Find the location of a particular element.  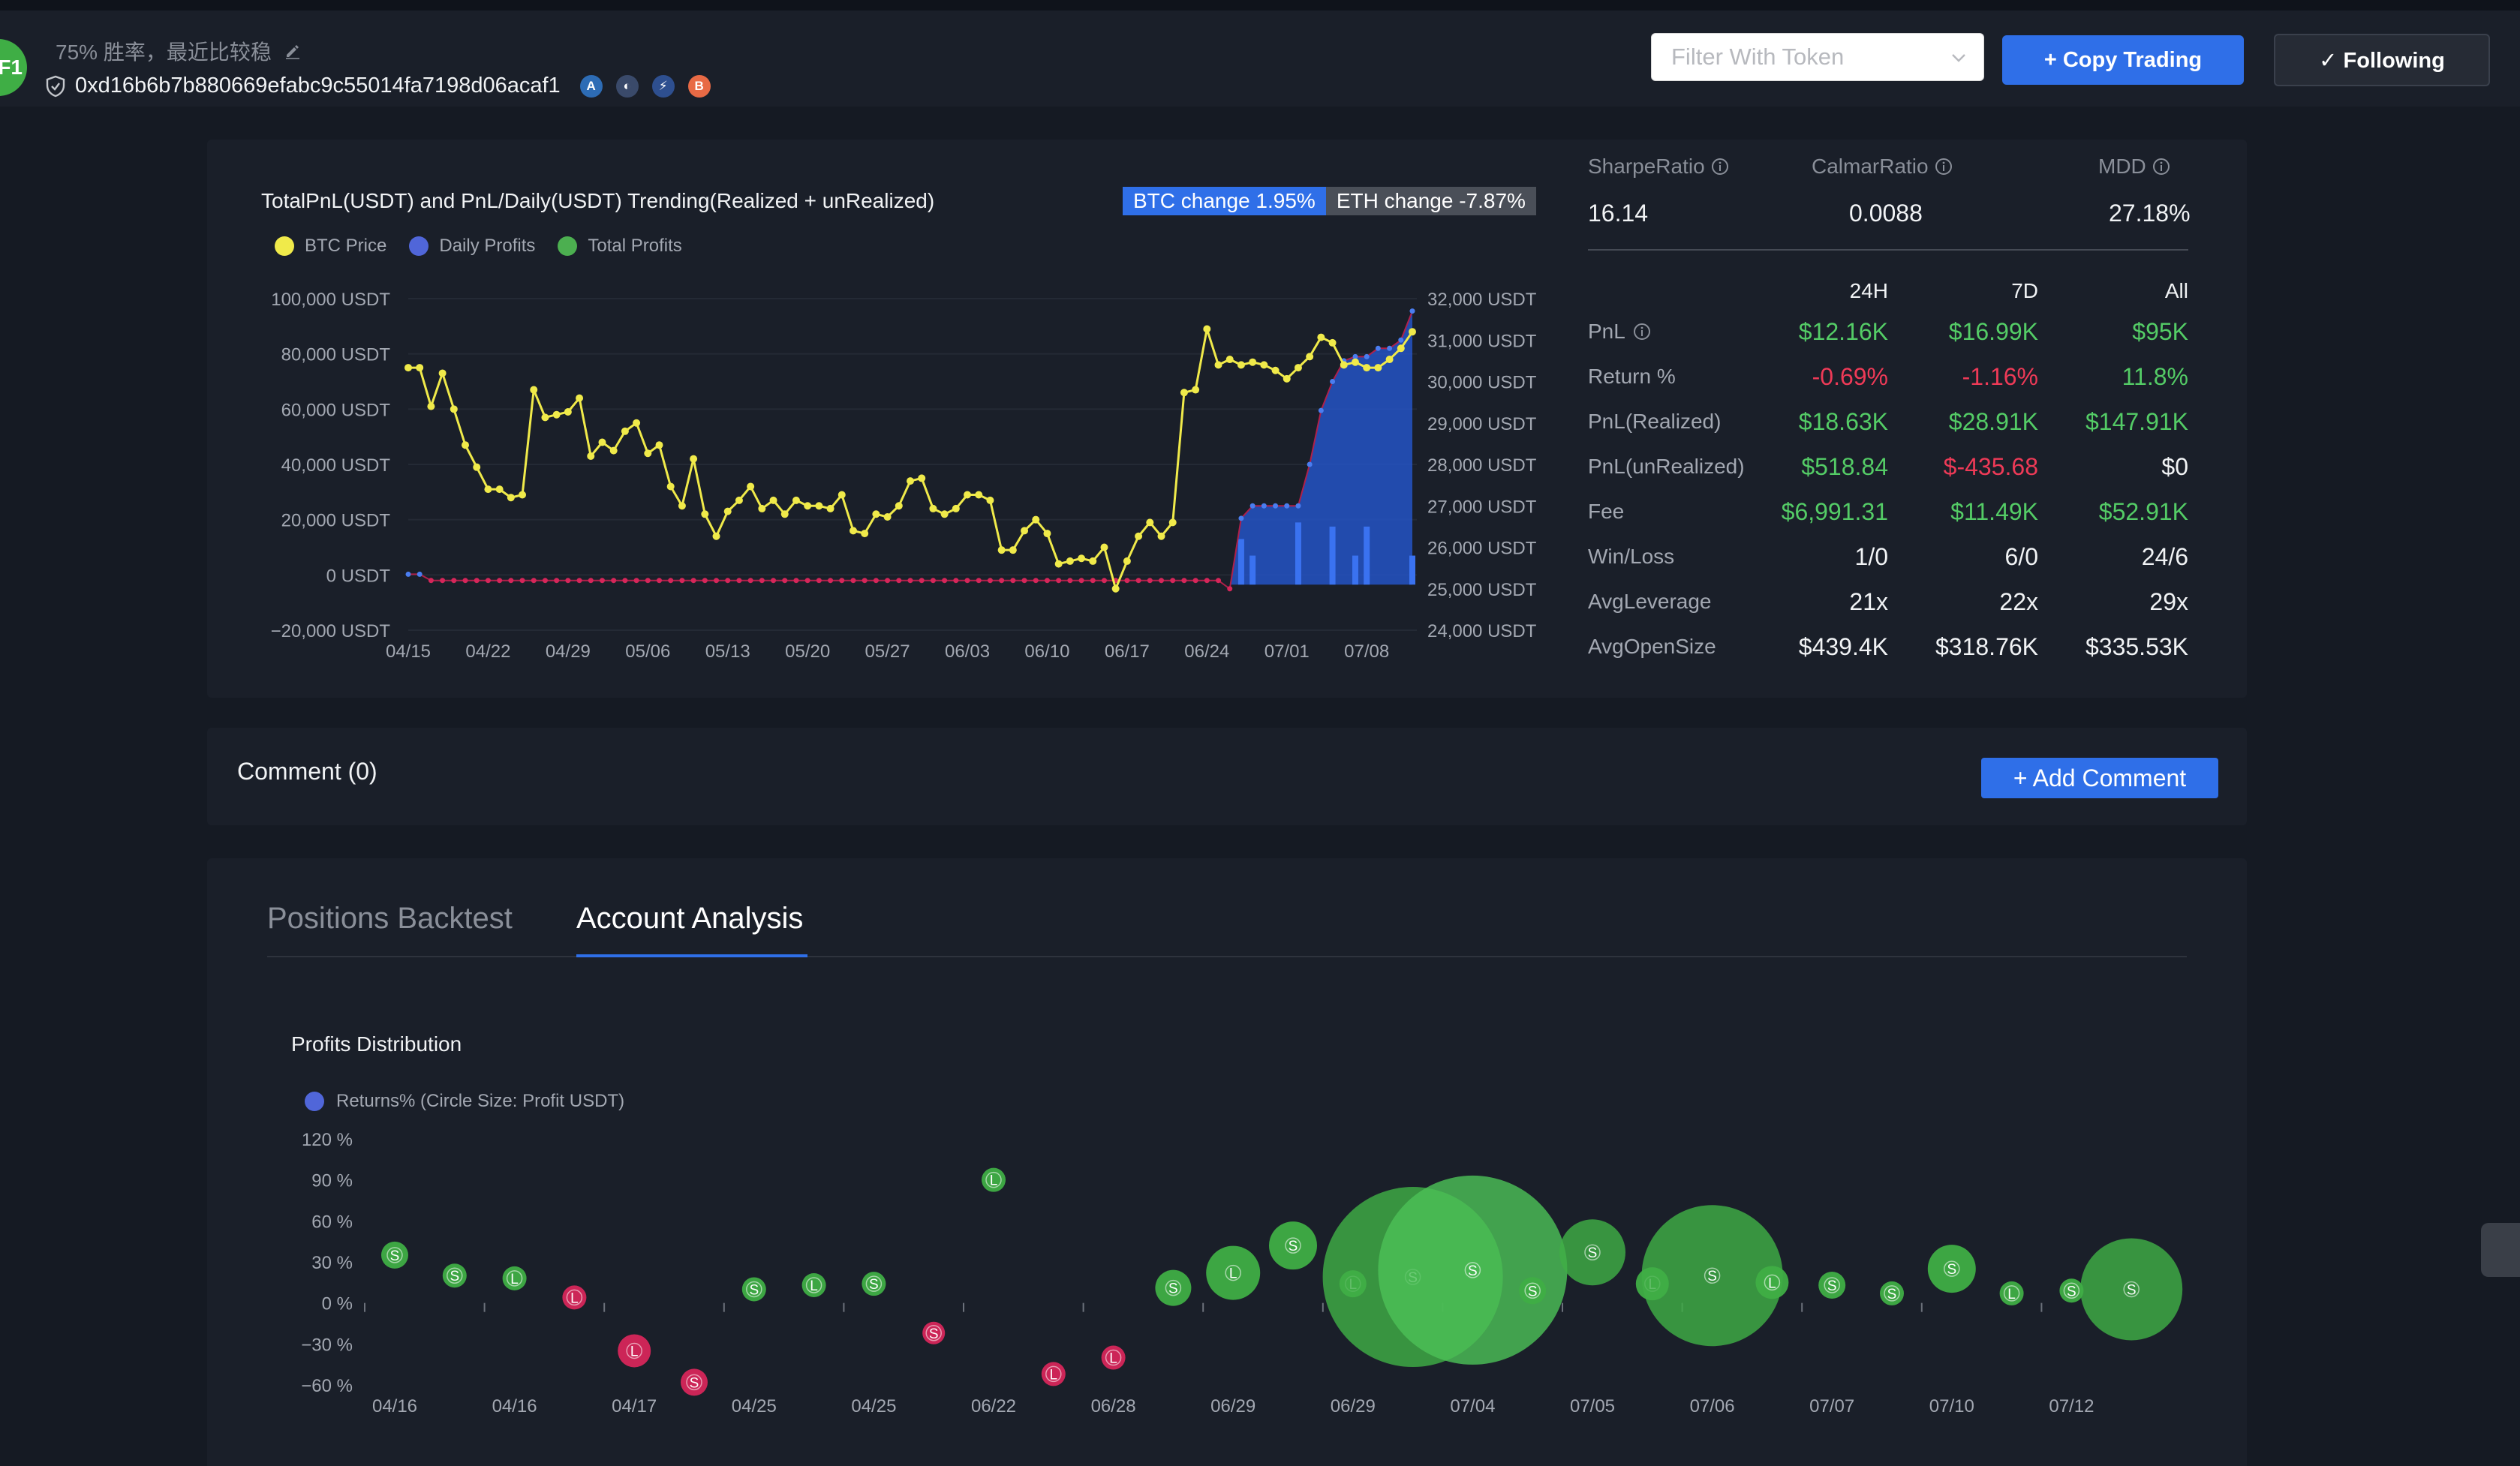

nickname-text: 75% 胜率，最近比较稳 is located at coordinates (164, 52).